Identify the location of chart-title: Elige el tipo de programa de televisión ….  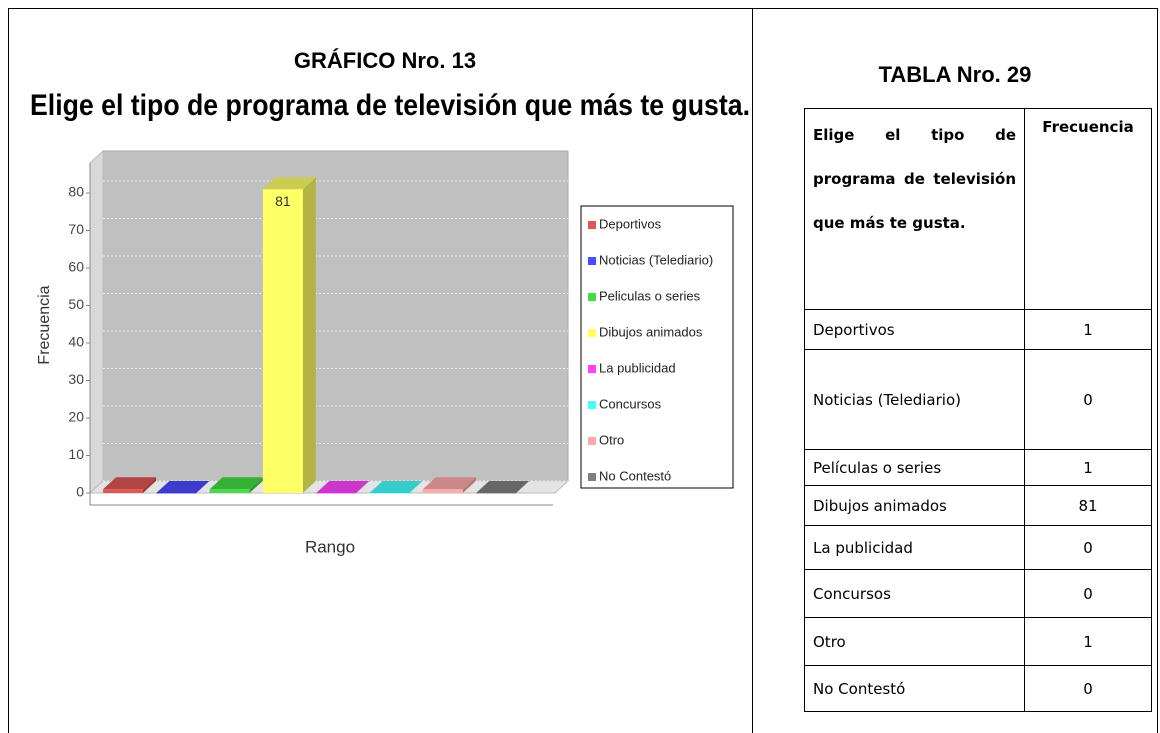
(390, 105).